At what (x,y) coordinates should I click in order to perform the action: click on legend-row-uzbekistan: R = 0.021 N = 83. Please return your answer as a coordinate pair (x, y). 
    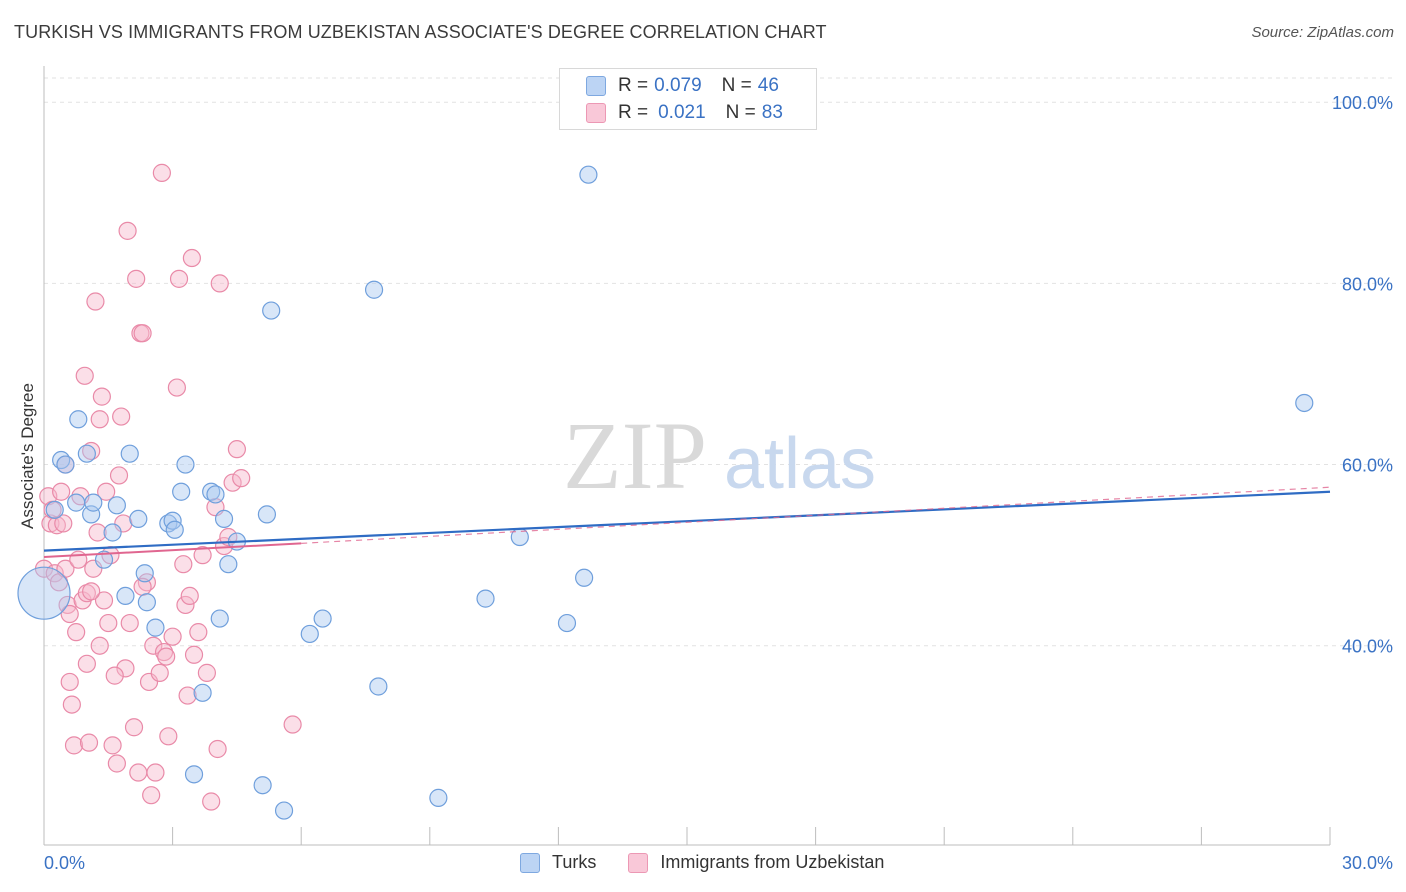
    Looking at the image, I should click on (684, 113).